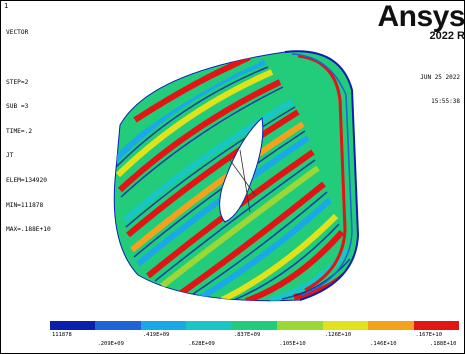 Image resolution: width=465 pixels, height=354 pixels. I want to click on legend-label: .105E+10, so click(292, 344).